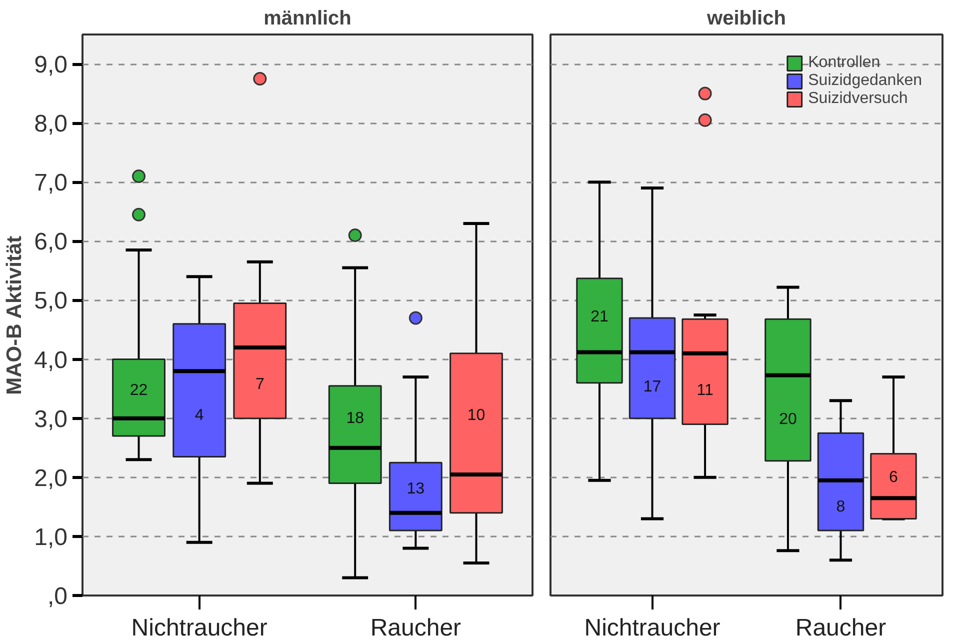 The image size is (959, 644). What do you see at coordinates (259, 384) in the screenshot?
I see `text: 7` at bounding box center [259, 384].